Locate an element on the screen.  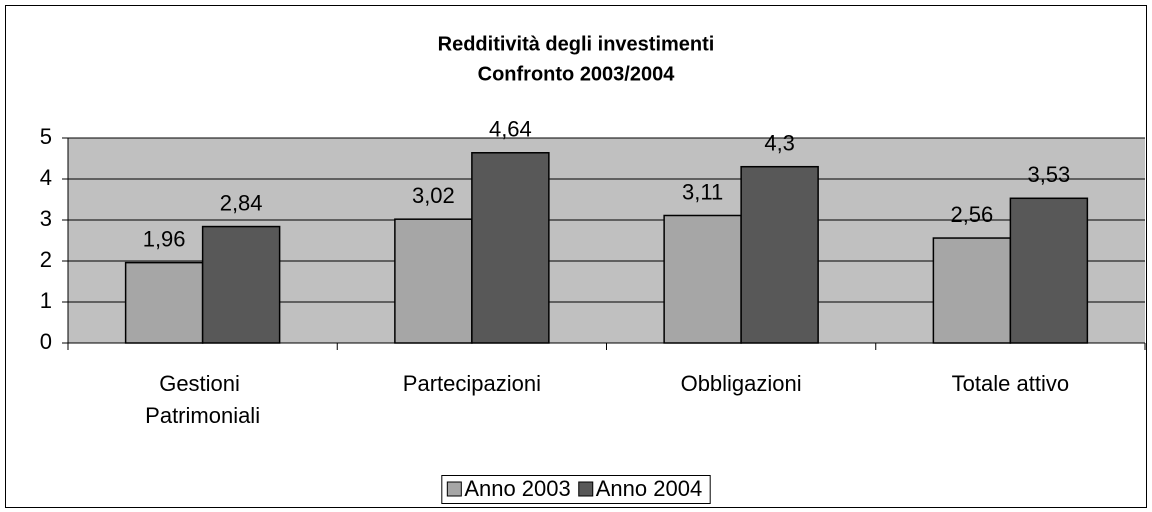
value-label: 1,96 is located at coordinates (164, 238).